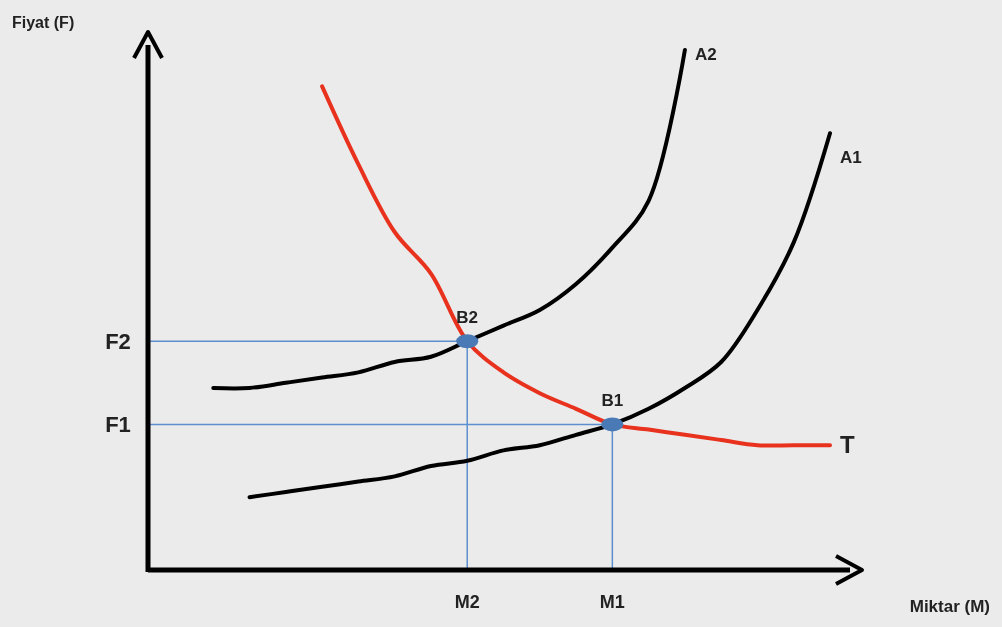 The width and height of the screenshot is (1002, 627). What do you see at coordinates (847, 445) in the screenshot?
I see `series-label: T` at bounding box center [847, 445].